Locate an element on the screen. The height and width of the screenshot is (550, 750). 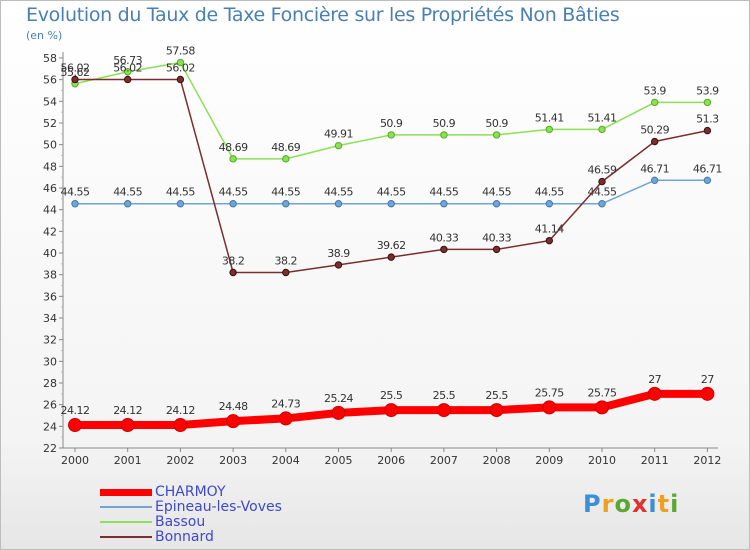
y-tick-label: 40 is located at coordinates (50, 253).